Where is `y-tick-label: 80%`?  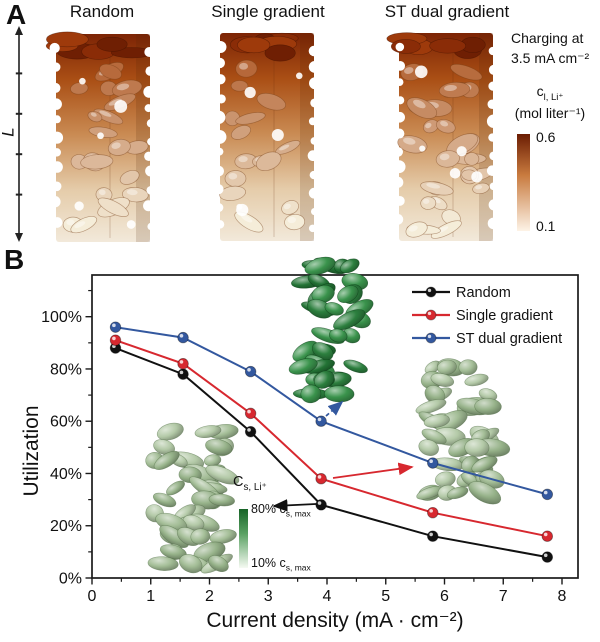
y-tick-label: 80% is located at coordinates (66, 369).